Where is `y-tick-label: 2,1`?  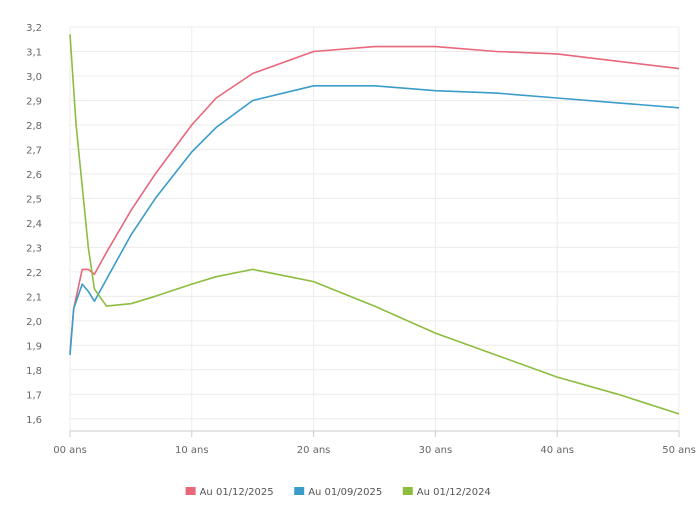 y-tick-label: 2,1 is located at coordinates (34, 297).